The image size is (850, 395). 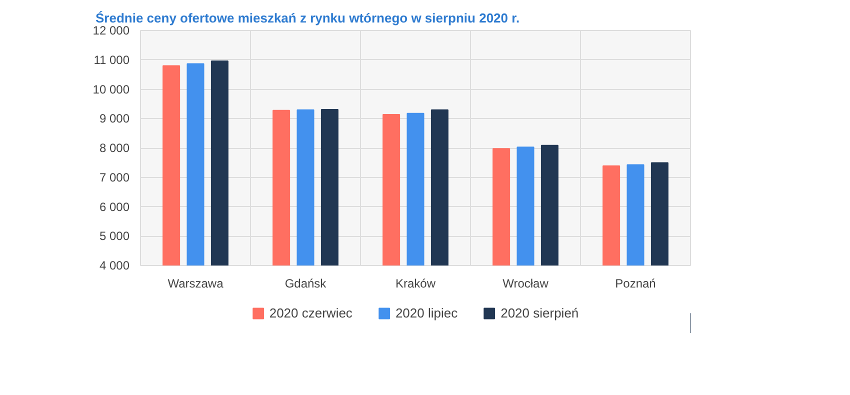 What do you see at coordinates (525, 283) in the screenshot?
I see `x-tick-label: Wrocław` at bounding box center [525, 283].